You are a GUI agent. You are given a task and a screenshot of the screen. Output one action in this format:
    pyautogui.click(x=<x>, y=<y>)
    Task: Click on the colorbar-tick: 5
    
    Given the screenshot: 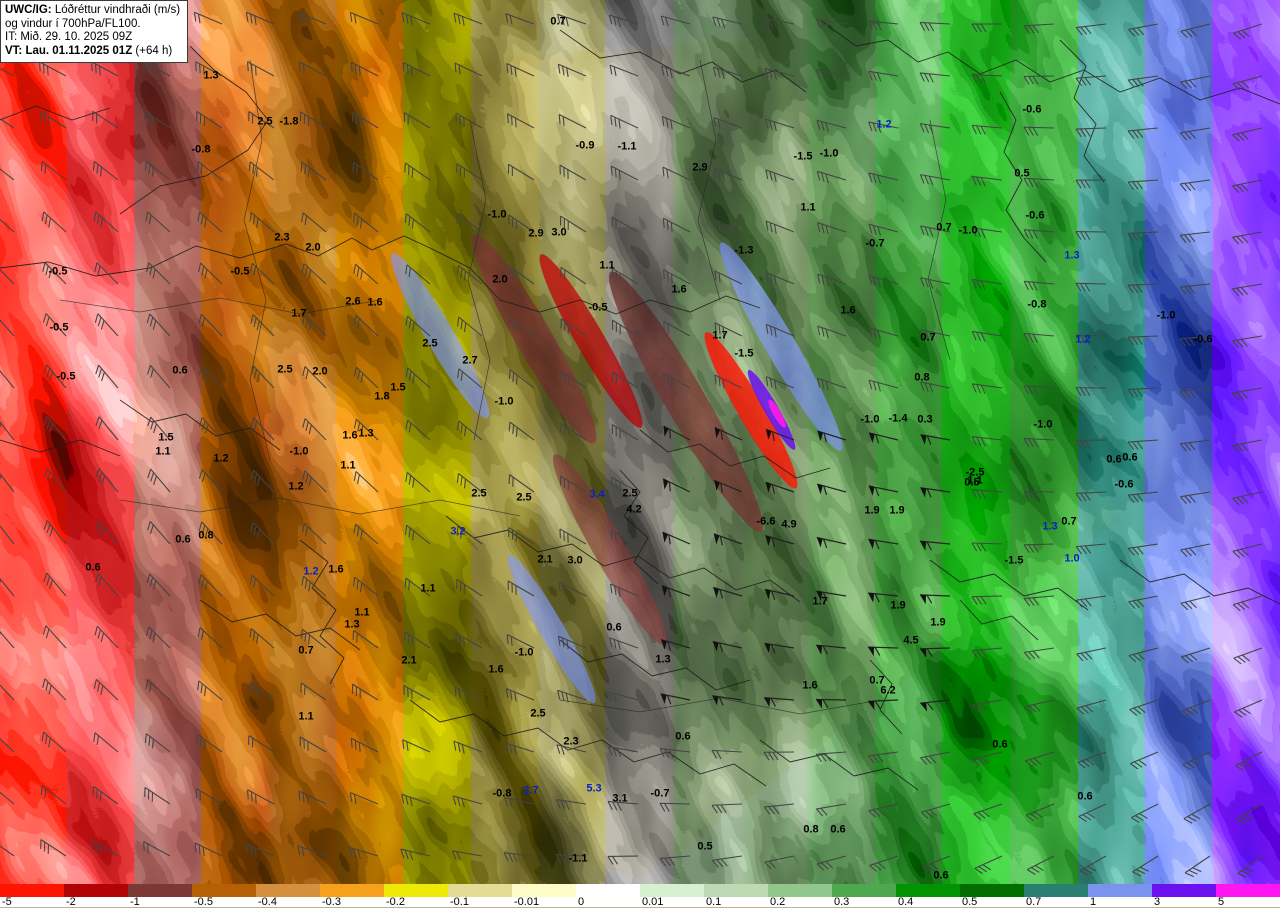 What is the action you would take?
    pyautogui.click(x=1221, y=902)
    